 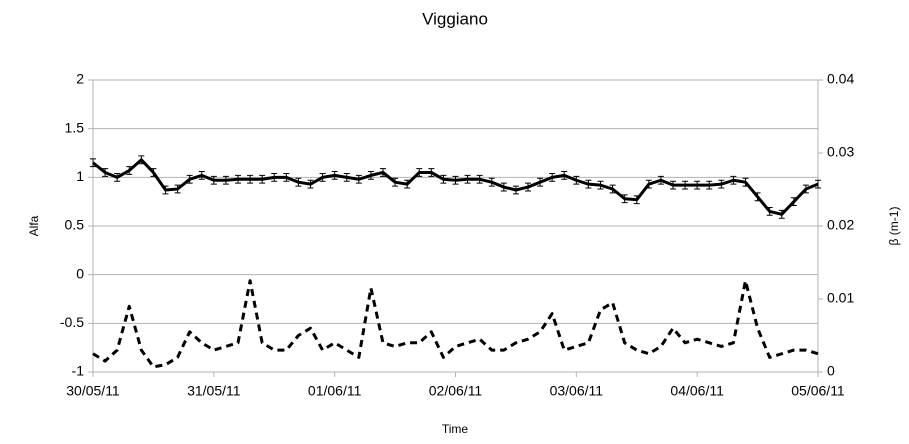 I want to click on series-line, so click(x=455, y=187).